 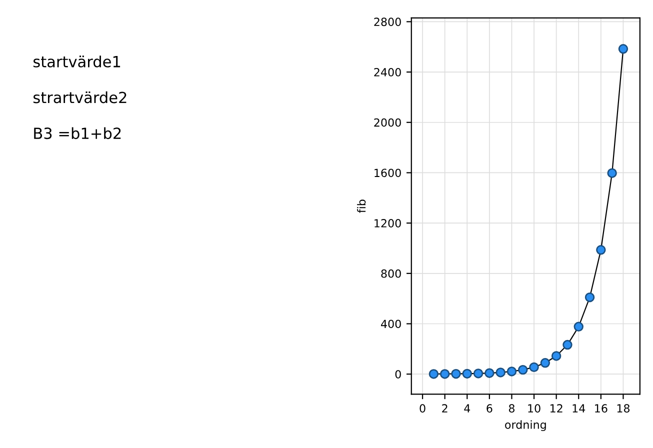 What do you see at coordinates (387, 122) in the screenshot?
I see `y-tick-label: 2000` at bounding box center [387, 122].